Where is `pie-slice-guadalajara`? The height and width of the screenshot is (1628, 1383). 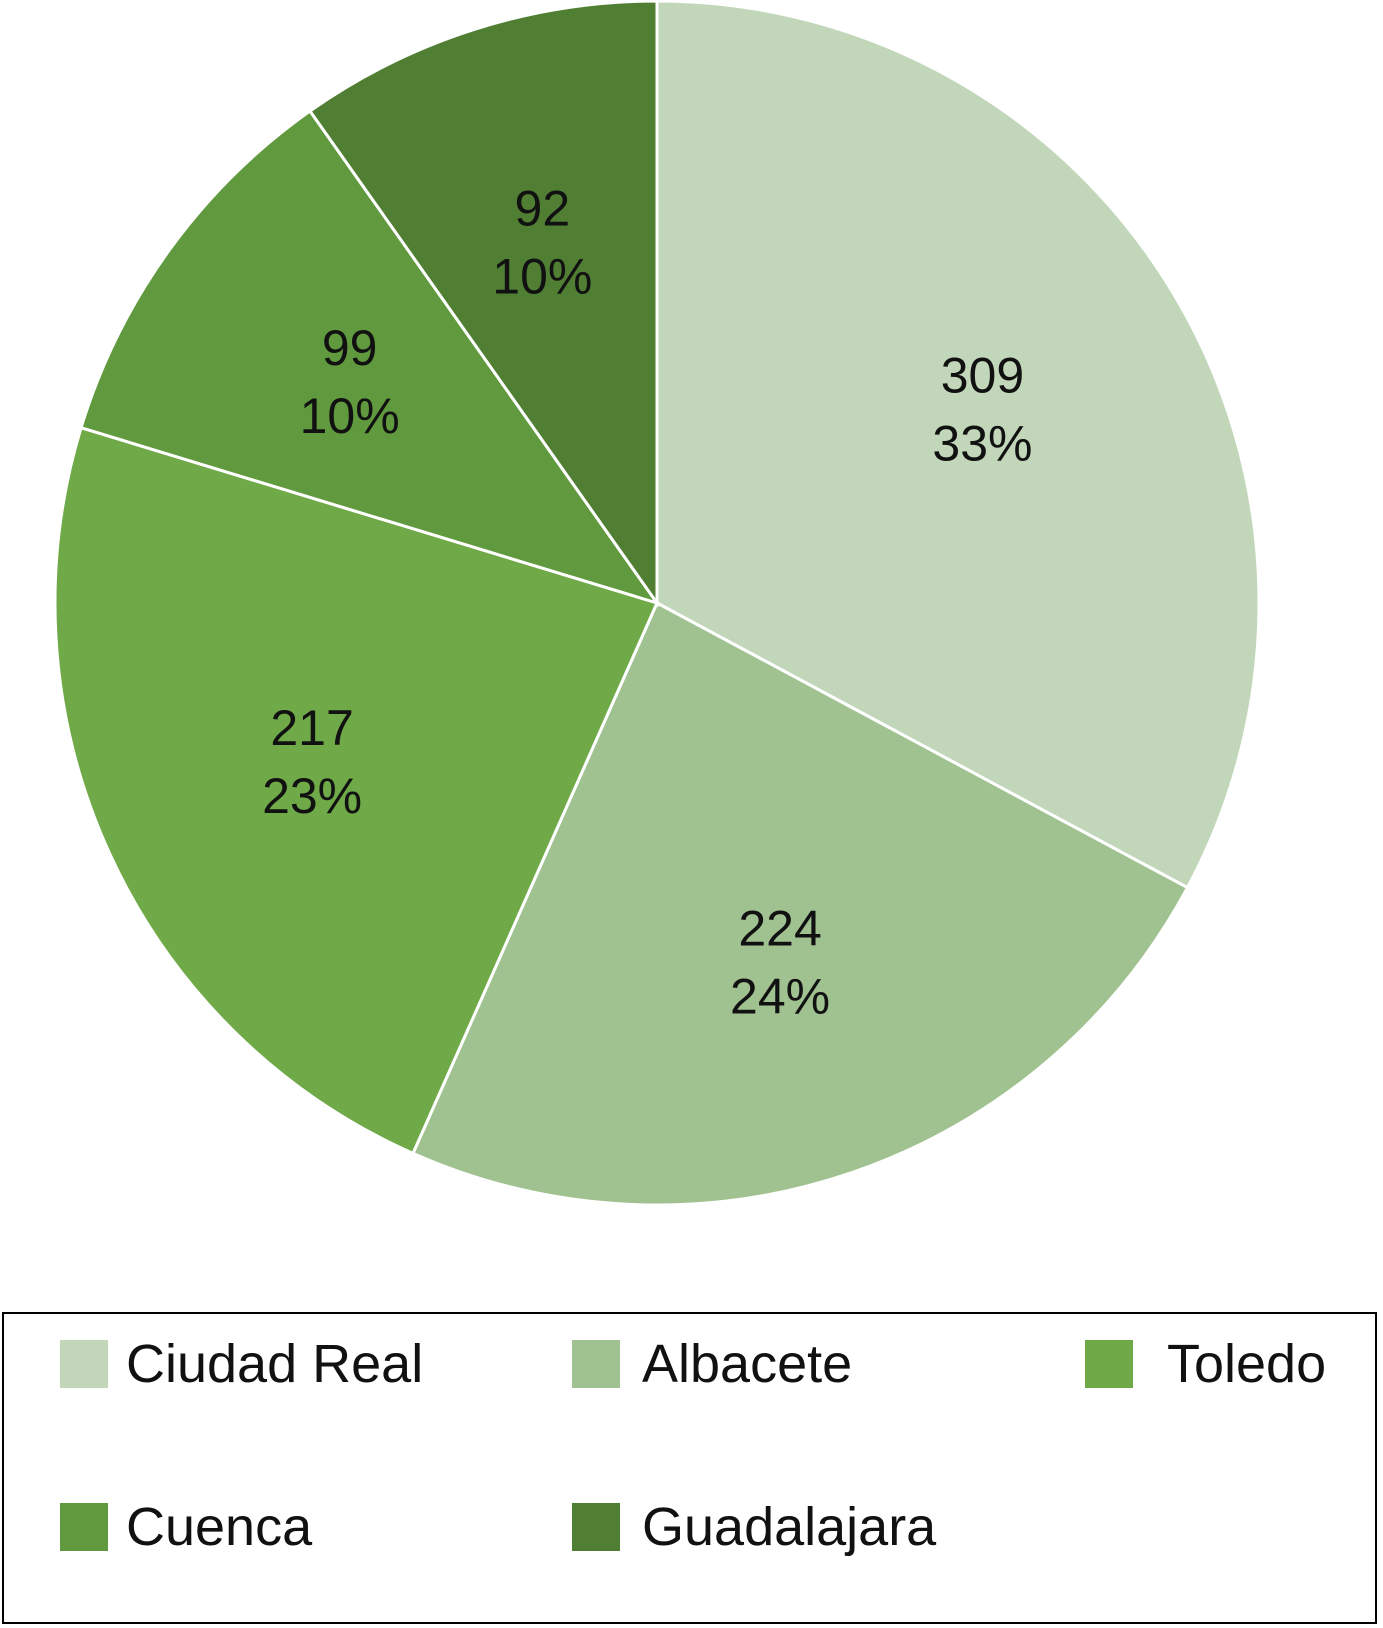
pie-slice-guadalajara is located at coordinates (483, 304).